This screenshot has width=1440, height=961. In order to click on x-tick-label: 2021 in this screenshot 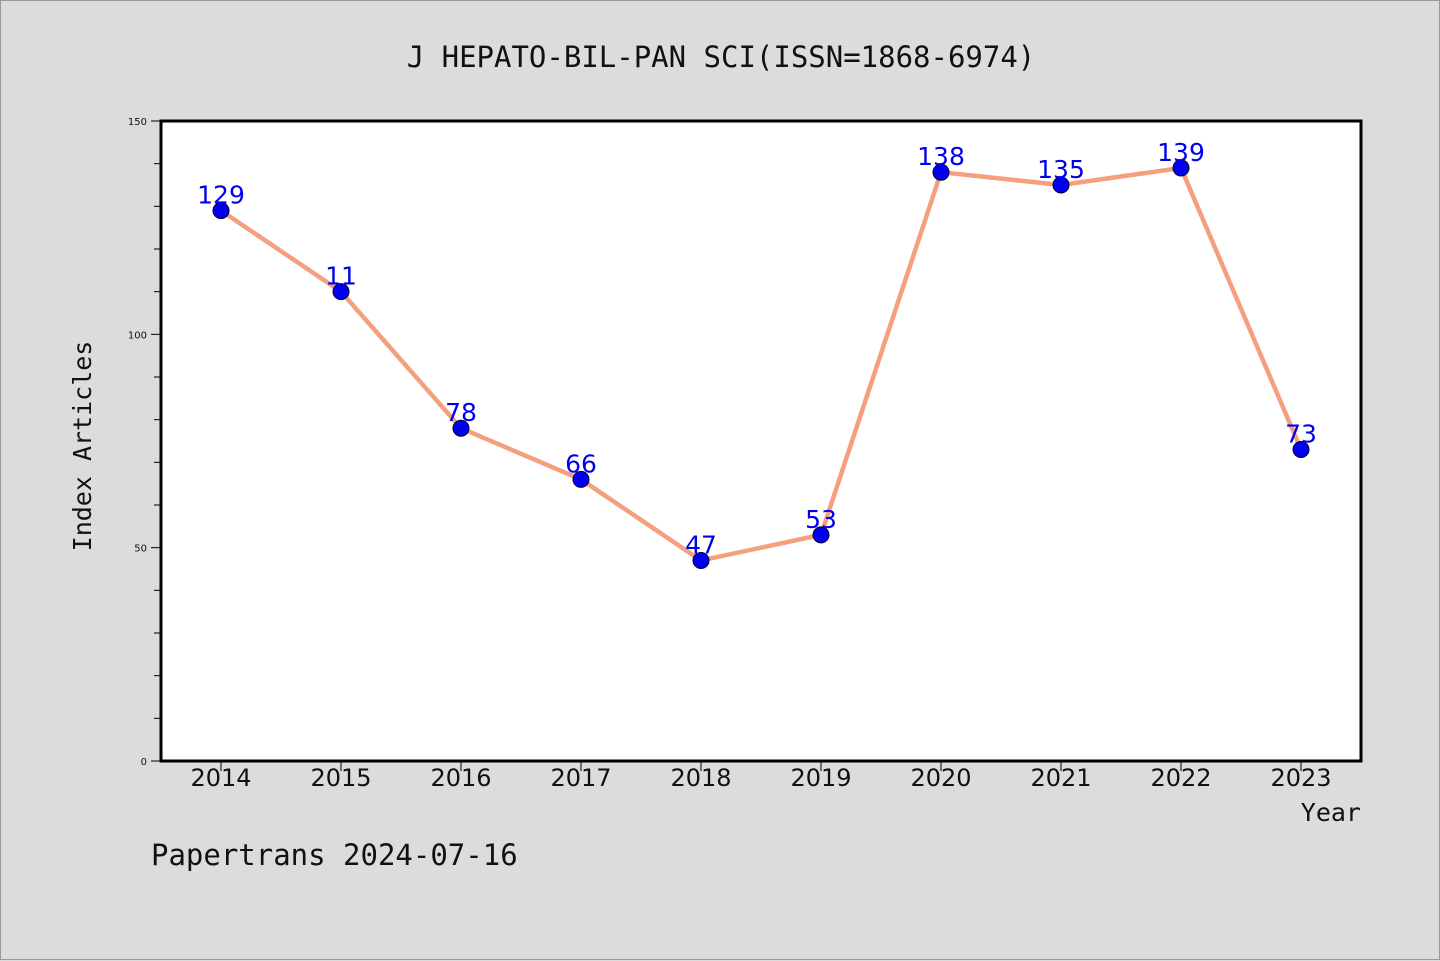, I will do `click(1060, 778)`.